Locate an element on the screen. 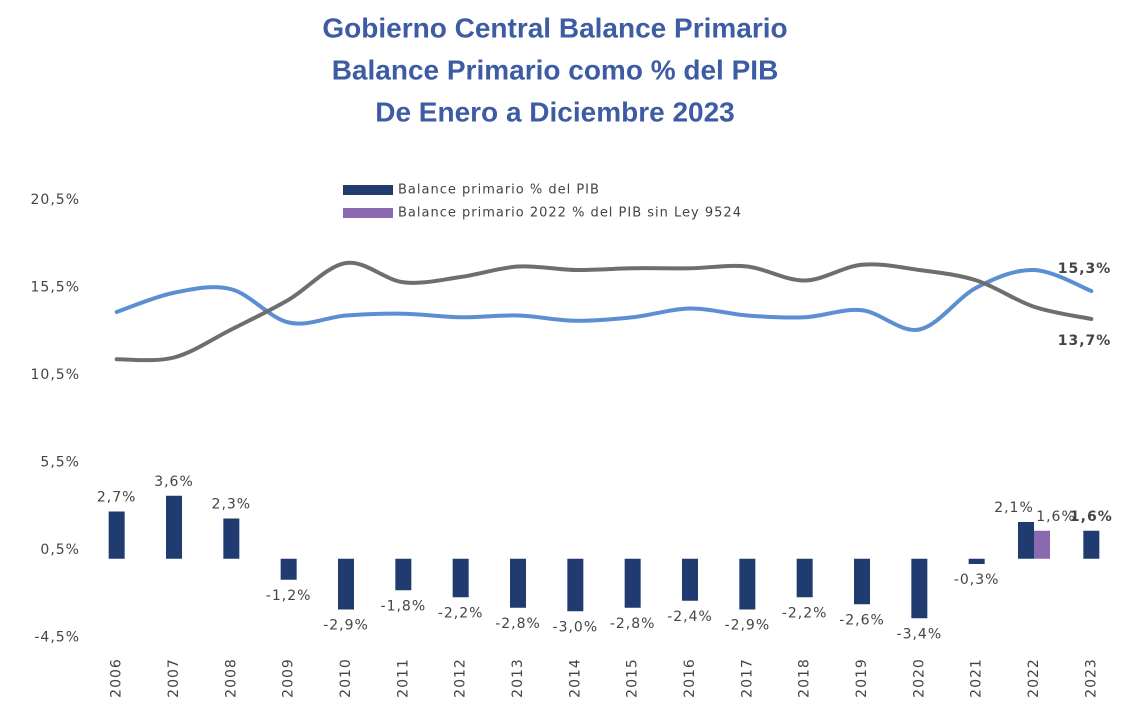  x-tick-label: 2006 is located at coordinates (117, 678).